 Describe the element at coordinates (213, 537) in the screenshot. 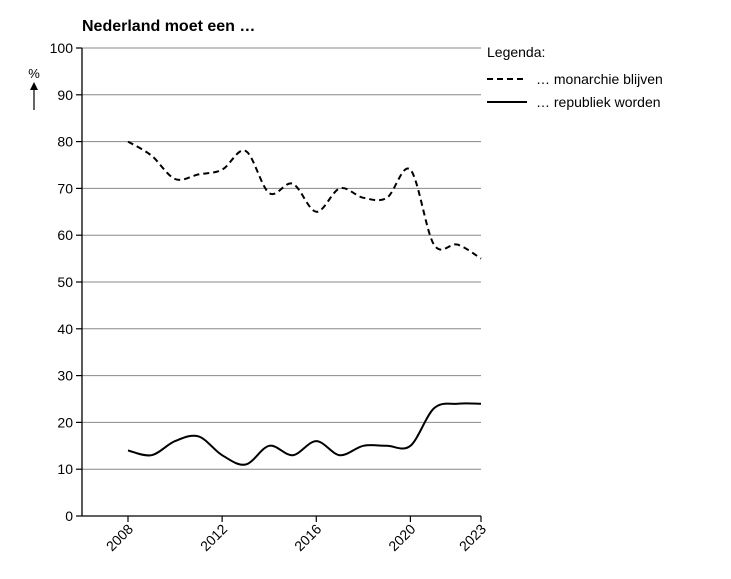

I see `x-tick-label: 2012` at that location.